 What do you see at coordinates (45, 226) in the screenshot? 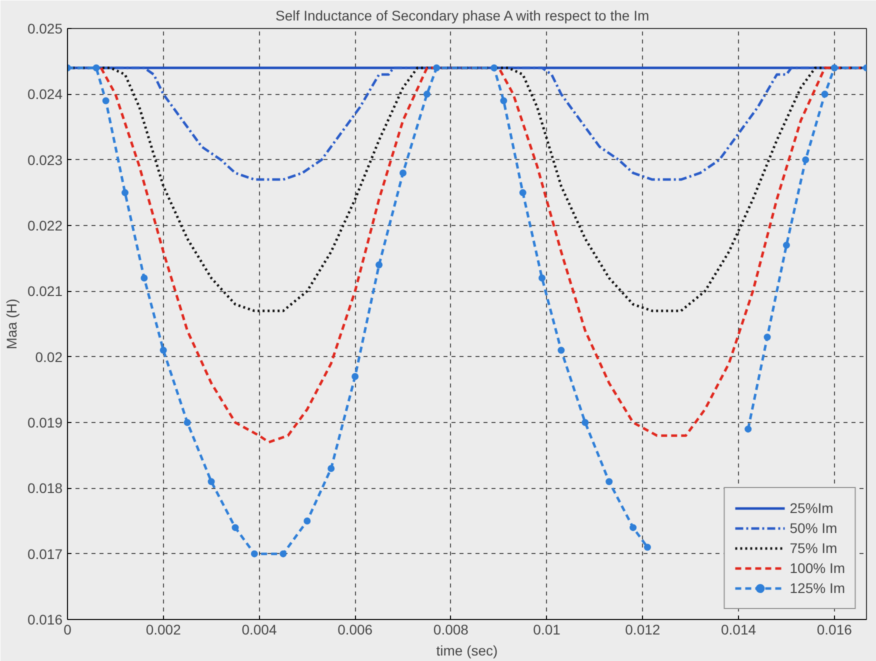
I see `y-tick-label: 0.022` at bounding box center [45, 226].